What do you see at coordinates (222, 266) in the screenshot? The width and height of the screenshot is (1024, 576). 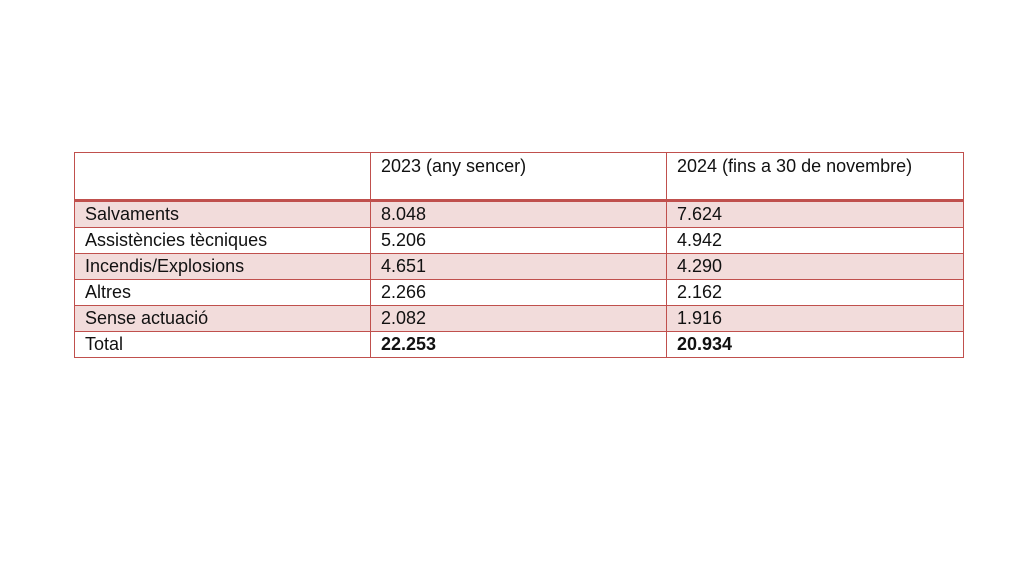 I see `row-label: Incendis/Explosions` at bounding box center [222, 266].